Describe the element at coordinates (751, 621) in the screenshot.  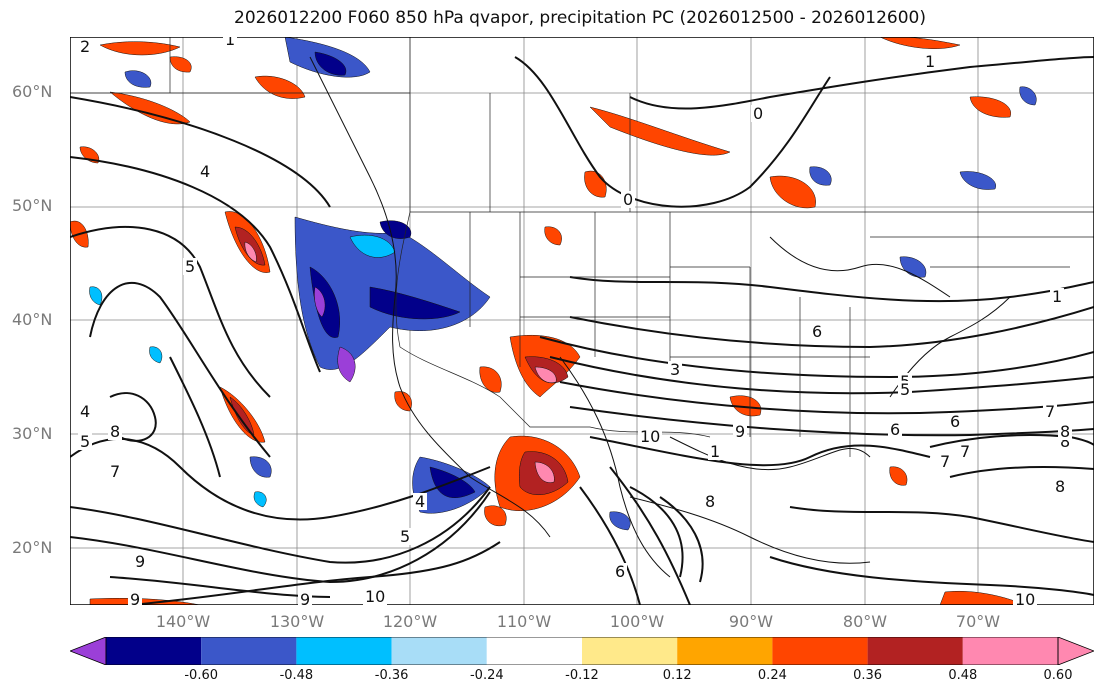
I see `lon-label-90w: 90°W` at that location.